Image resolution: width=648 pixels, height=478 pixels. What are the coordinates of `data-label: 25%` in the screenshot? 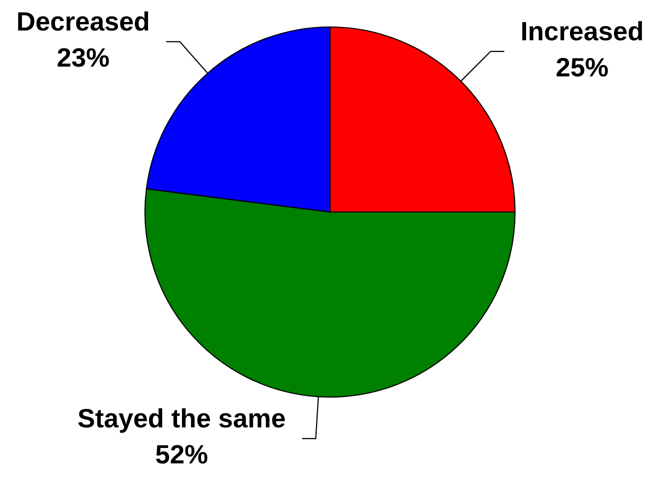 It's located at (582, 67).